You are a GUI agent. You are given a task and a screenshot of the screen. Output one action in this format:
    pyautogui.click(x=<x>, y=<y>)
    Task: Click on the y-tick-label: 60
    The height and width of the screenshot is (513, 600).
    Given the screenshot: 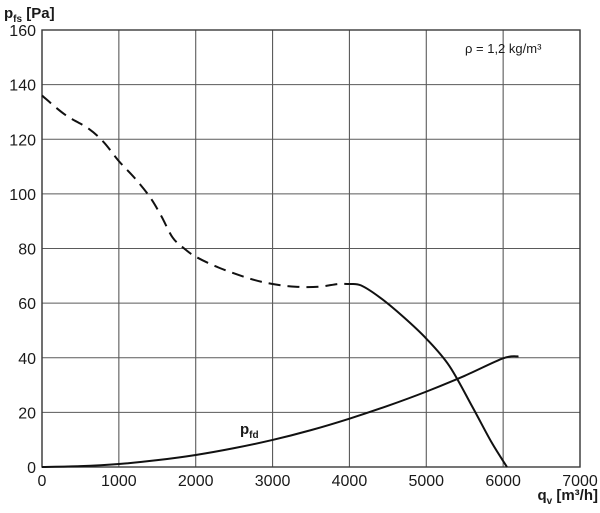 What is the action you would take?
    pyautogui.click(x=27, y=304)
    